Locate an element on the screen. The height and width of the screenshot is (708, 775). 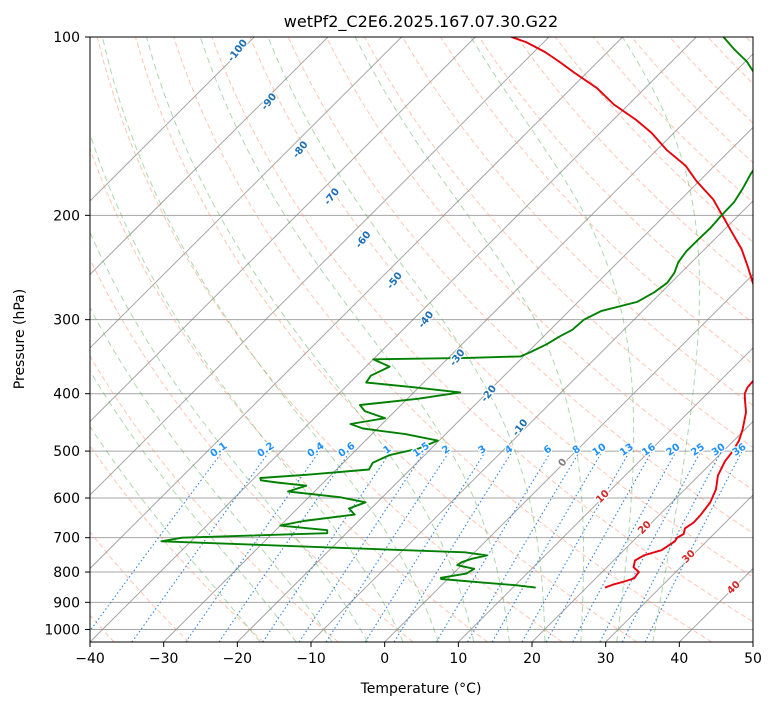
moist-adiabat-label: -60 is located at coordinates (364, 239).